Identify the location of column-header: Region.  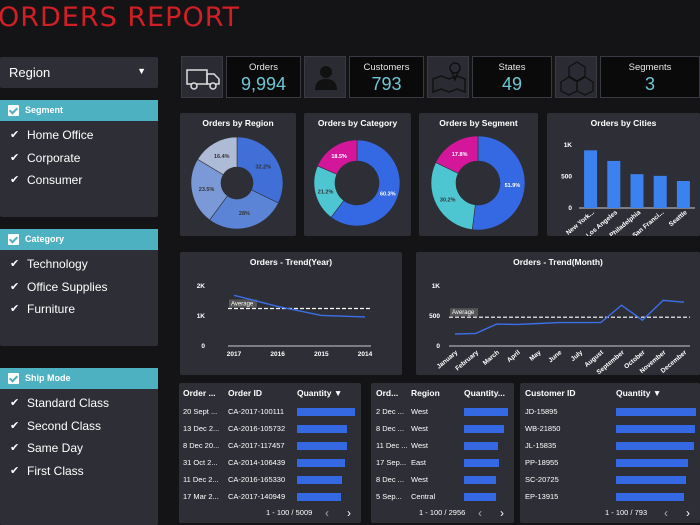
(425, 393).